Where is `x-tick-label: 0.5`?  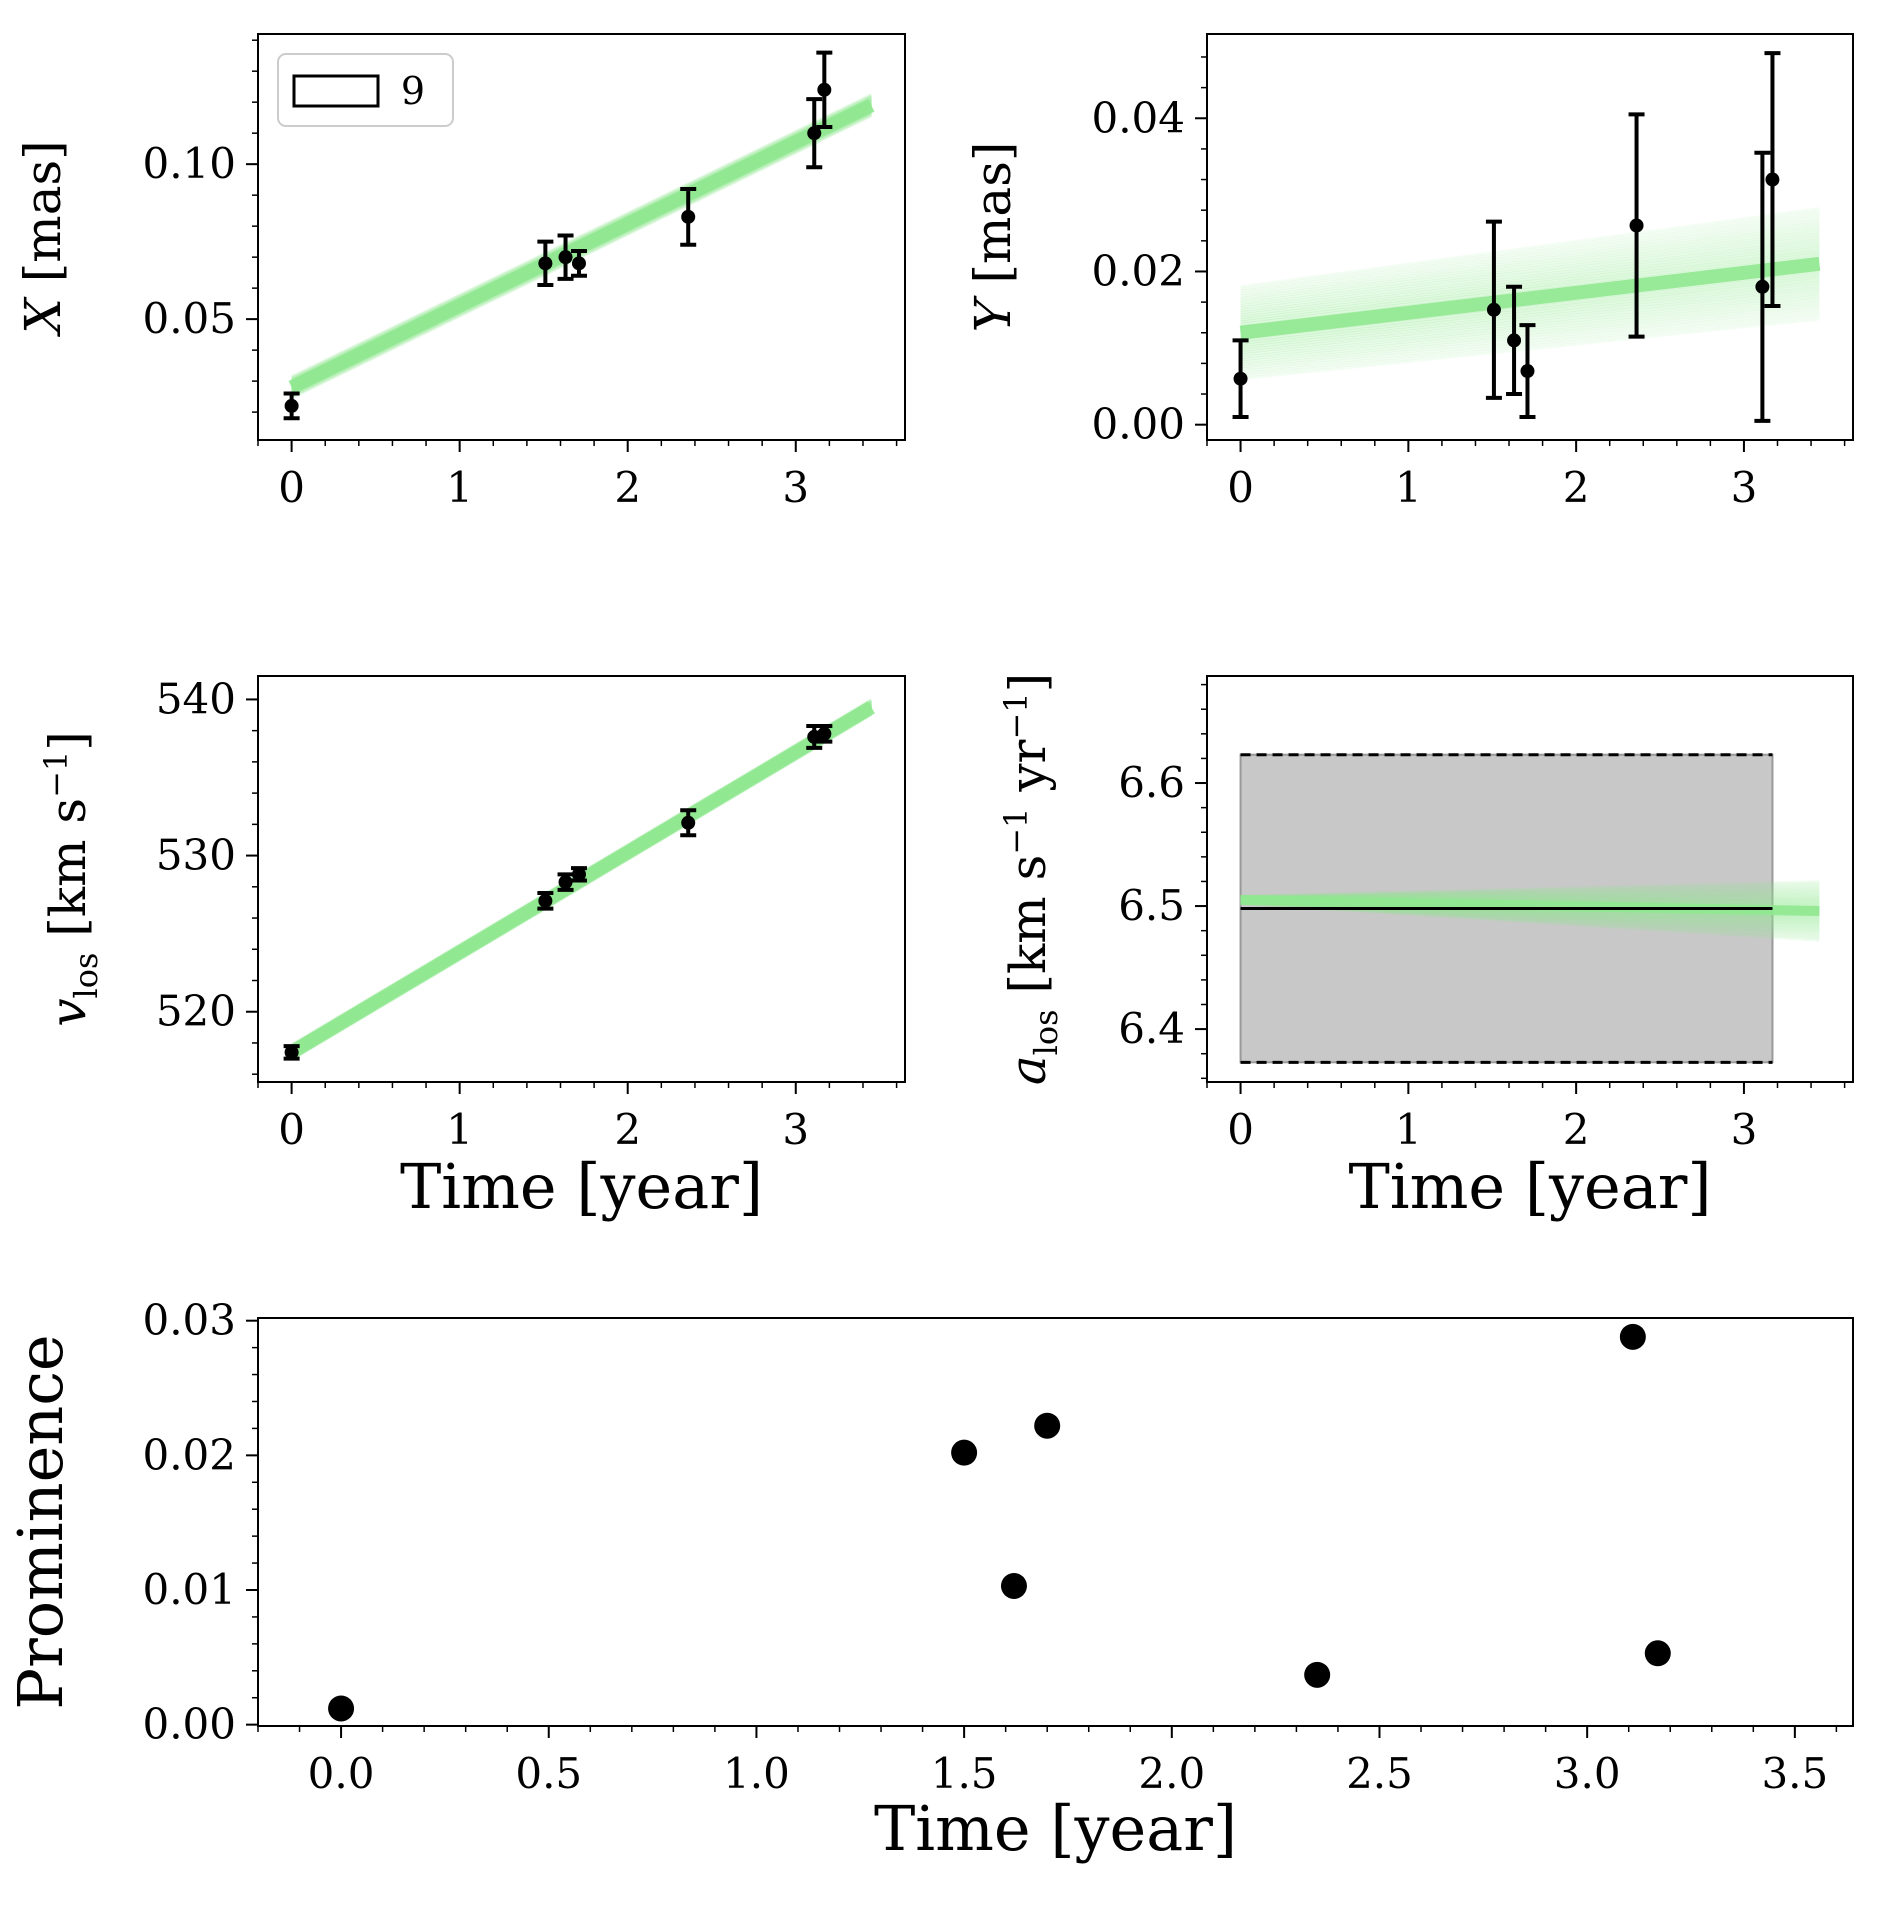 x-tick-label: 0.5 is located at coordinates (548, 1773).